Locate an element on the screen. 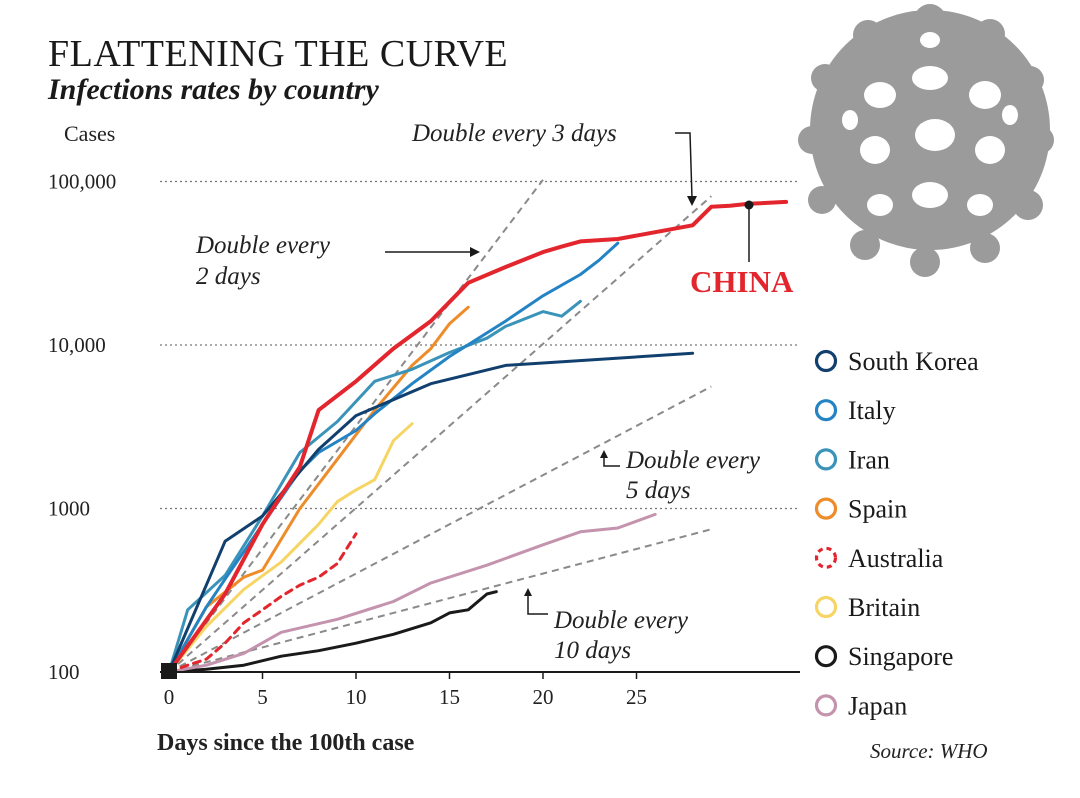 The width and height of the screenshot is (1080, 798). annotation-double-3-days: Double every 3 days is located at coordinates (554, 163).